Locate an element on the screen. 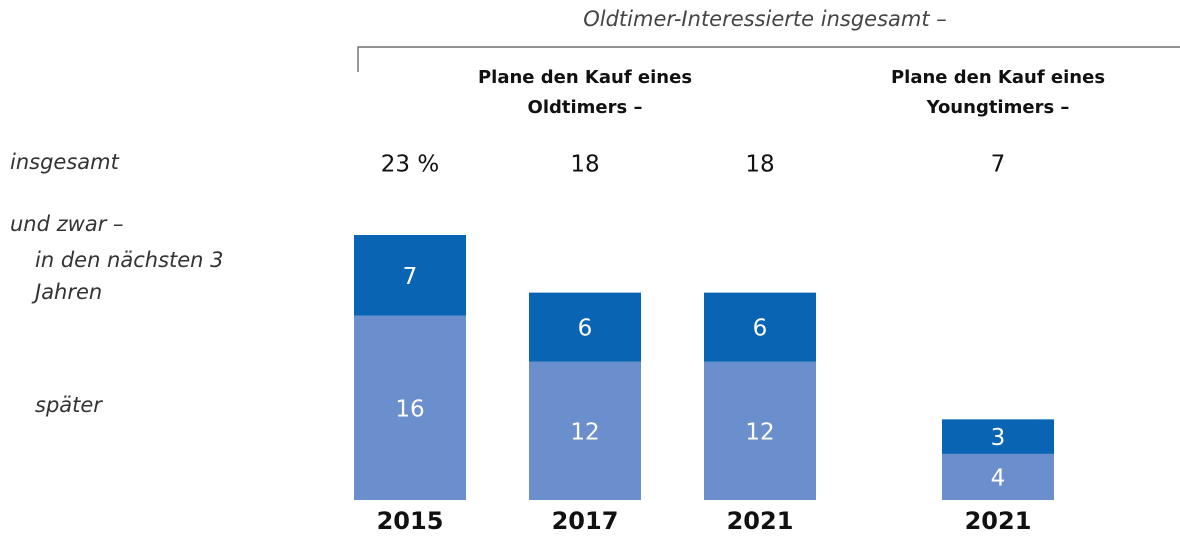 The width and height of the screenshot is (1180, 545). x-tick-label: 2017 is located at coordinates (585, 521).